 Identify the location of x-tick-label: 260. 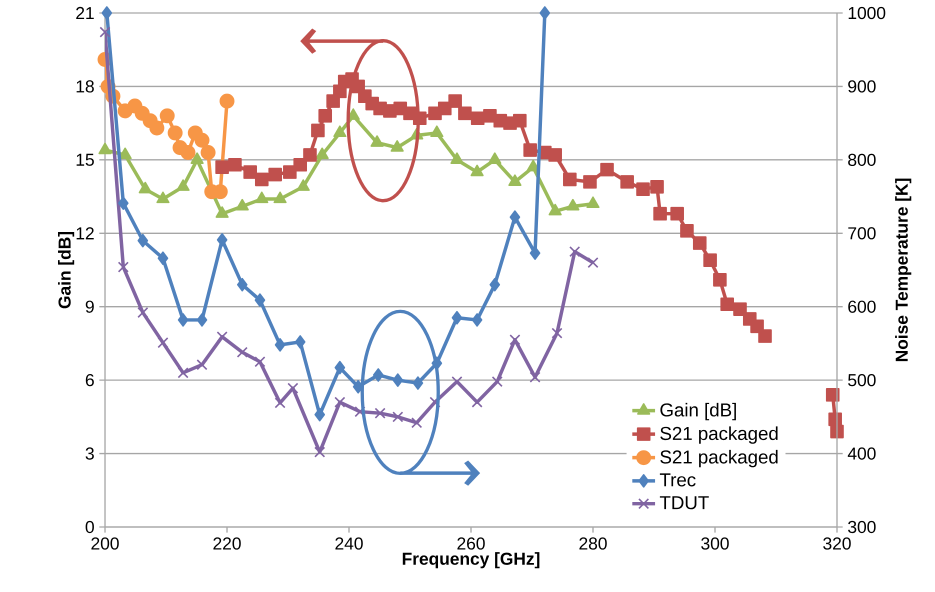
(471, 543).